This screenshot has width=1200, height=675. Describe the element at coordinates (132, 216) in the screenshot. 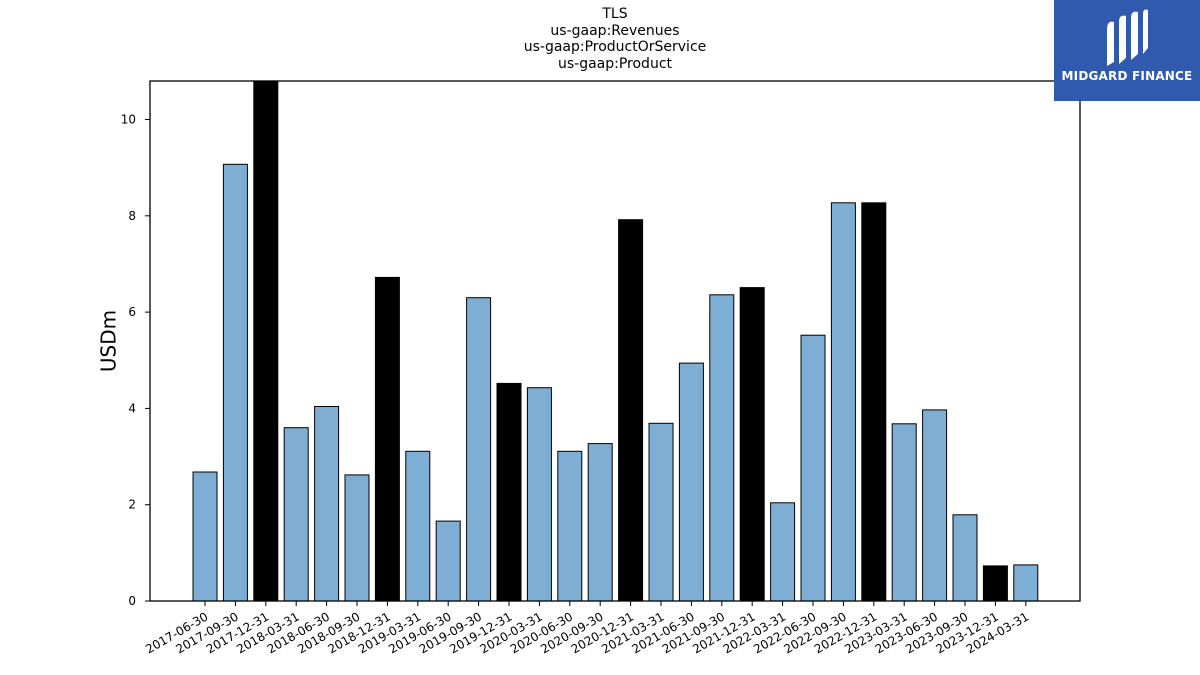

I see `y-tick-label: 8` at that location.